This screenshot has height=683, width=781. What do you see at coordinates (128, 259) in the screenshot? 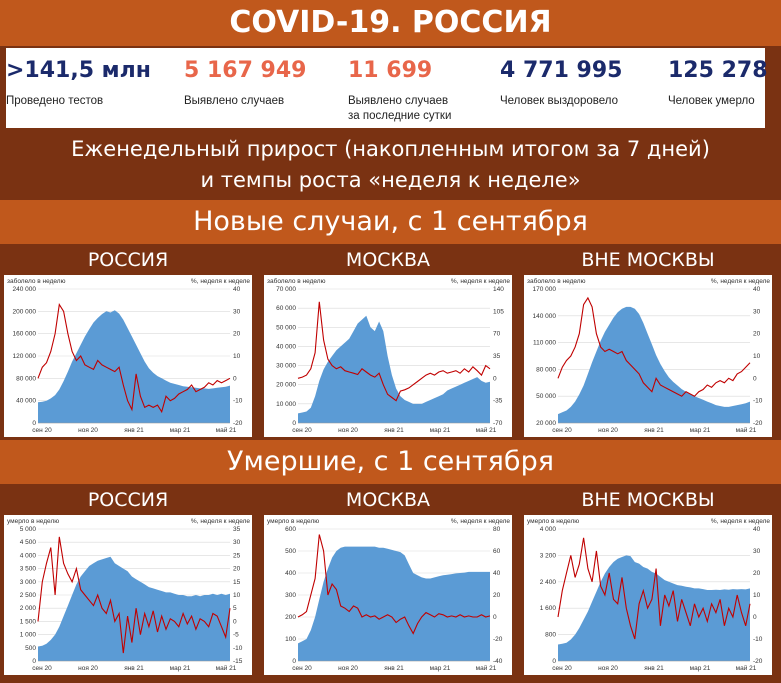
I see `panel-title: РОССИЯ` at bounding box center [128, 259].